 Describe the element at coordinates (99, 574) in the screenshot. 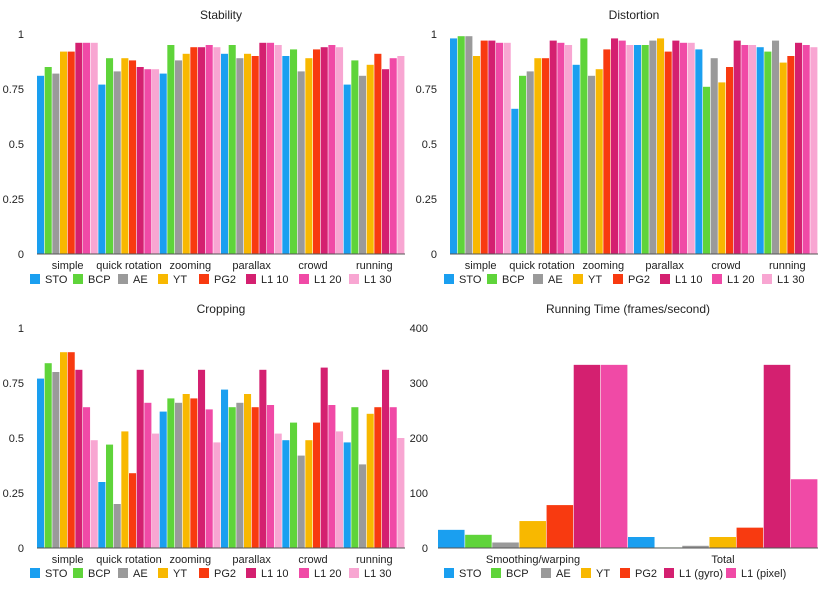

I see `legend-label: BCP` at that location.